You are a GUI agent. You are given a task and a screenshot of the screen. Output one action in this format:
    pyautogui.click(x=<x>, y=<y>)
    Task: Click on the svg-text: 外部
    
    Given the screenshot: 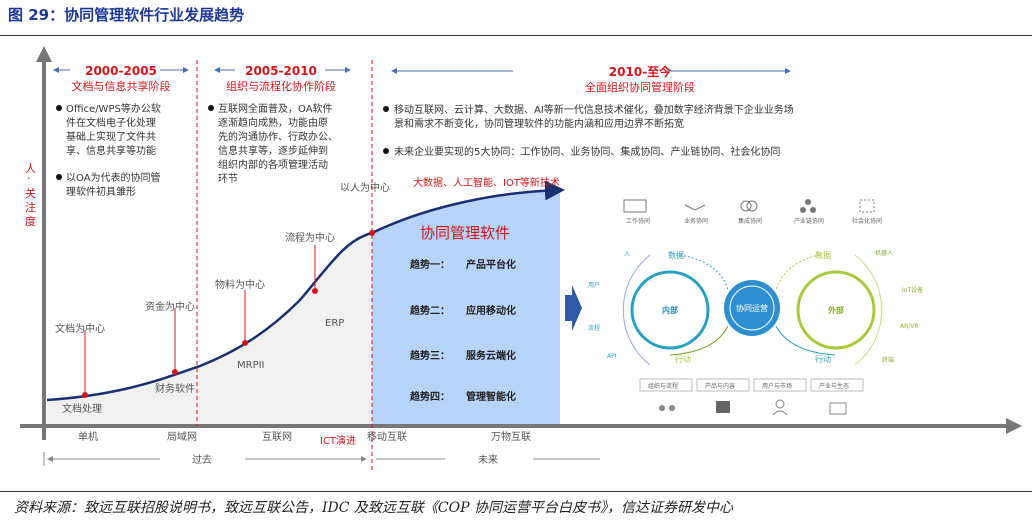 What is the action you would take?
    pyautogui.click(x=836, y=310)
    